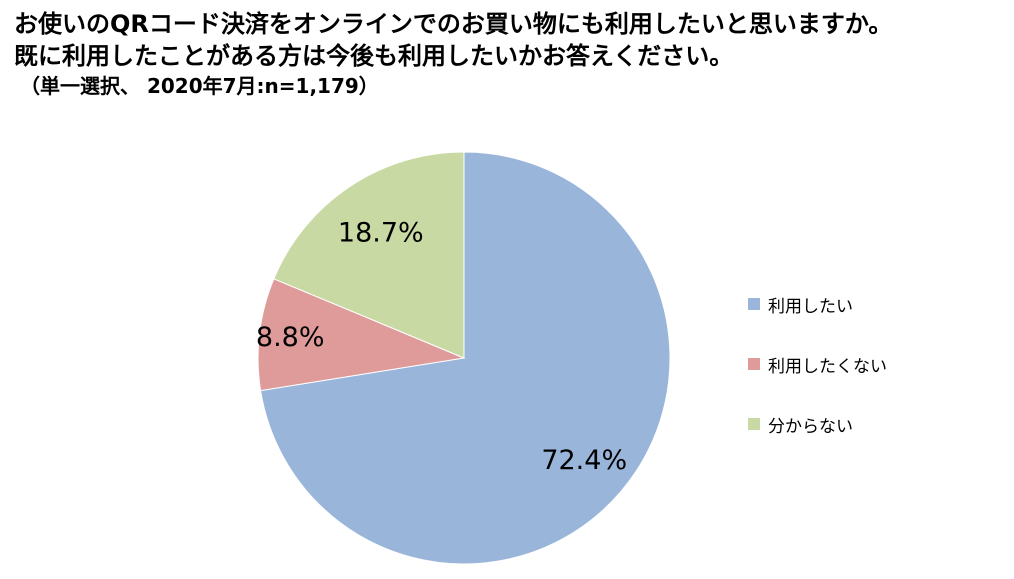 The width and height of the screenshot is (1014, 579). I want to click on legend-item-not-sure: 分からない, so click(817, 424).